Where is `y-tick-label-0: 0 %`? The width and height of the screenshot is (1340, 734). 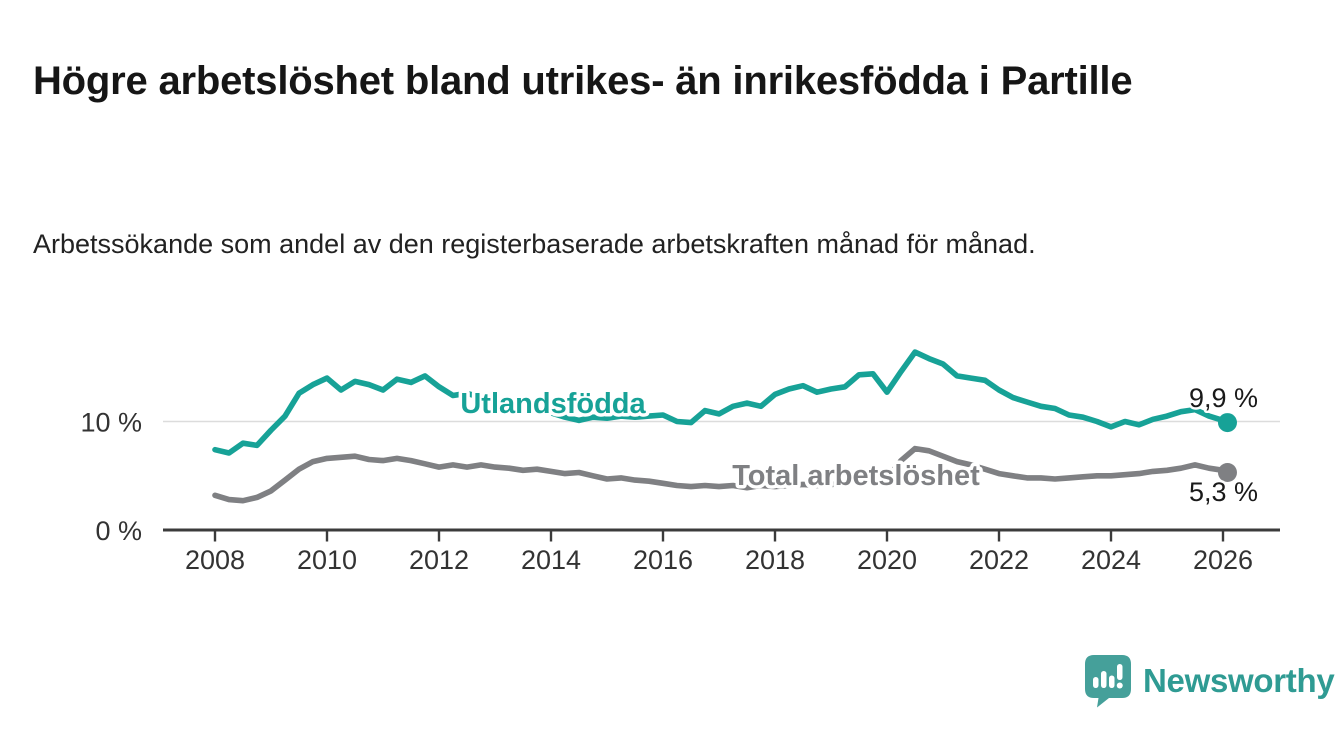
y-tick-label-0: 0 % is located at coordinates (118, 531).